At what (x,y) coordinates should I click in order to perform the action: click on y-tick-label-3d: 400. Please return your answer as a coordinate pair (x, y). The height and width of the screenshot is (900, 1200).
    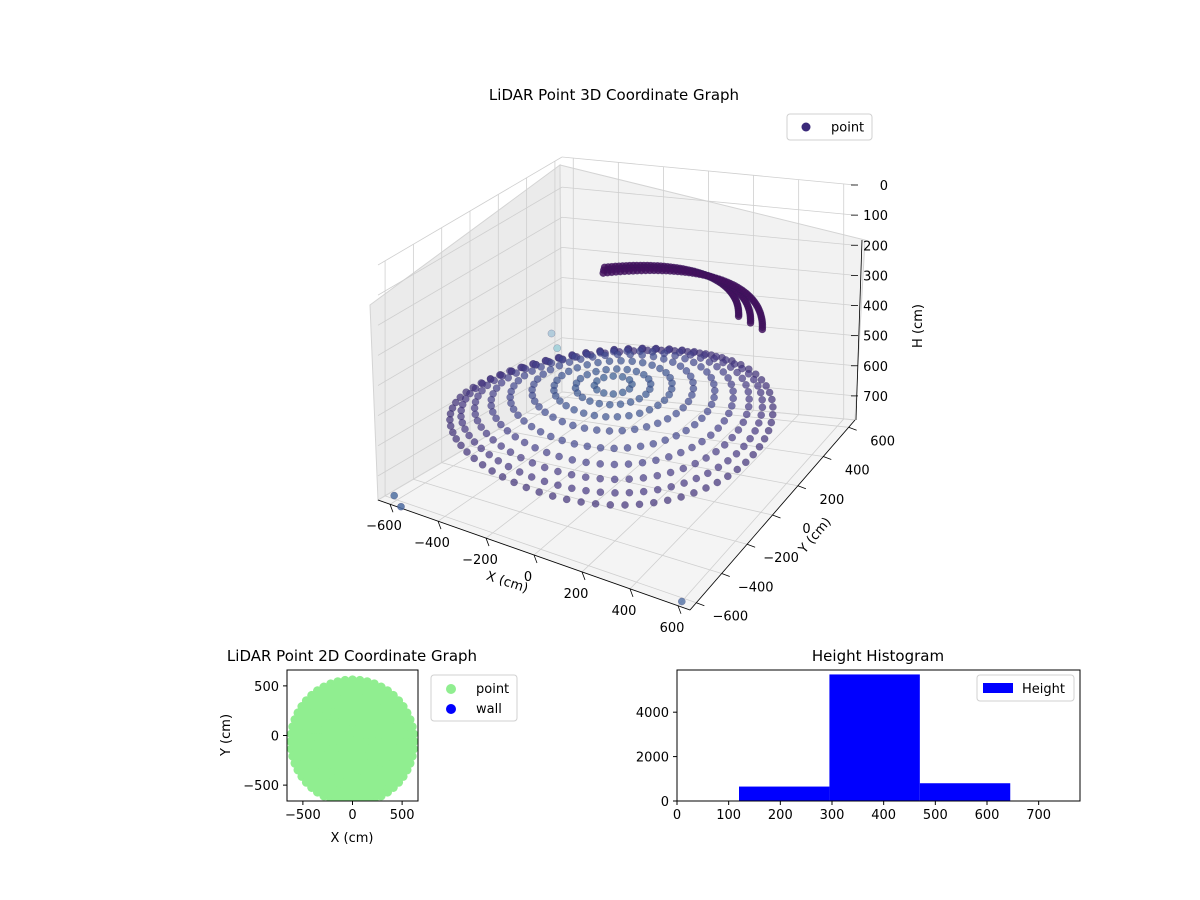
    Looking at the image, I should click on (857, 471).